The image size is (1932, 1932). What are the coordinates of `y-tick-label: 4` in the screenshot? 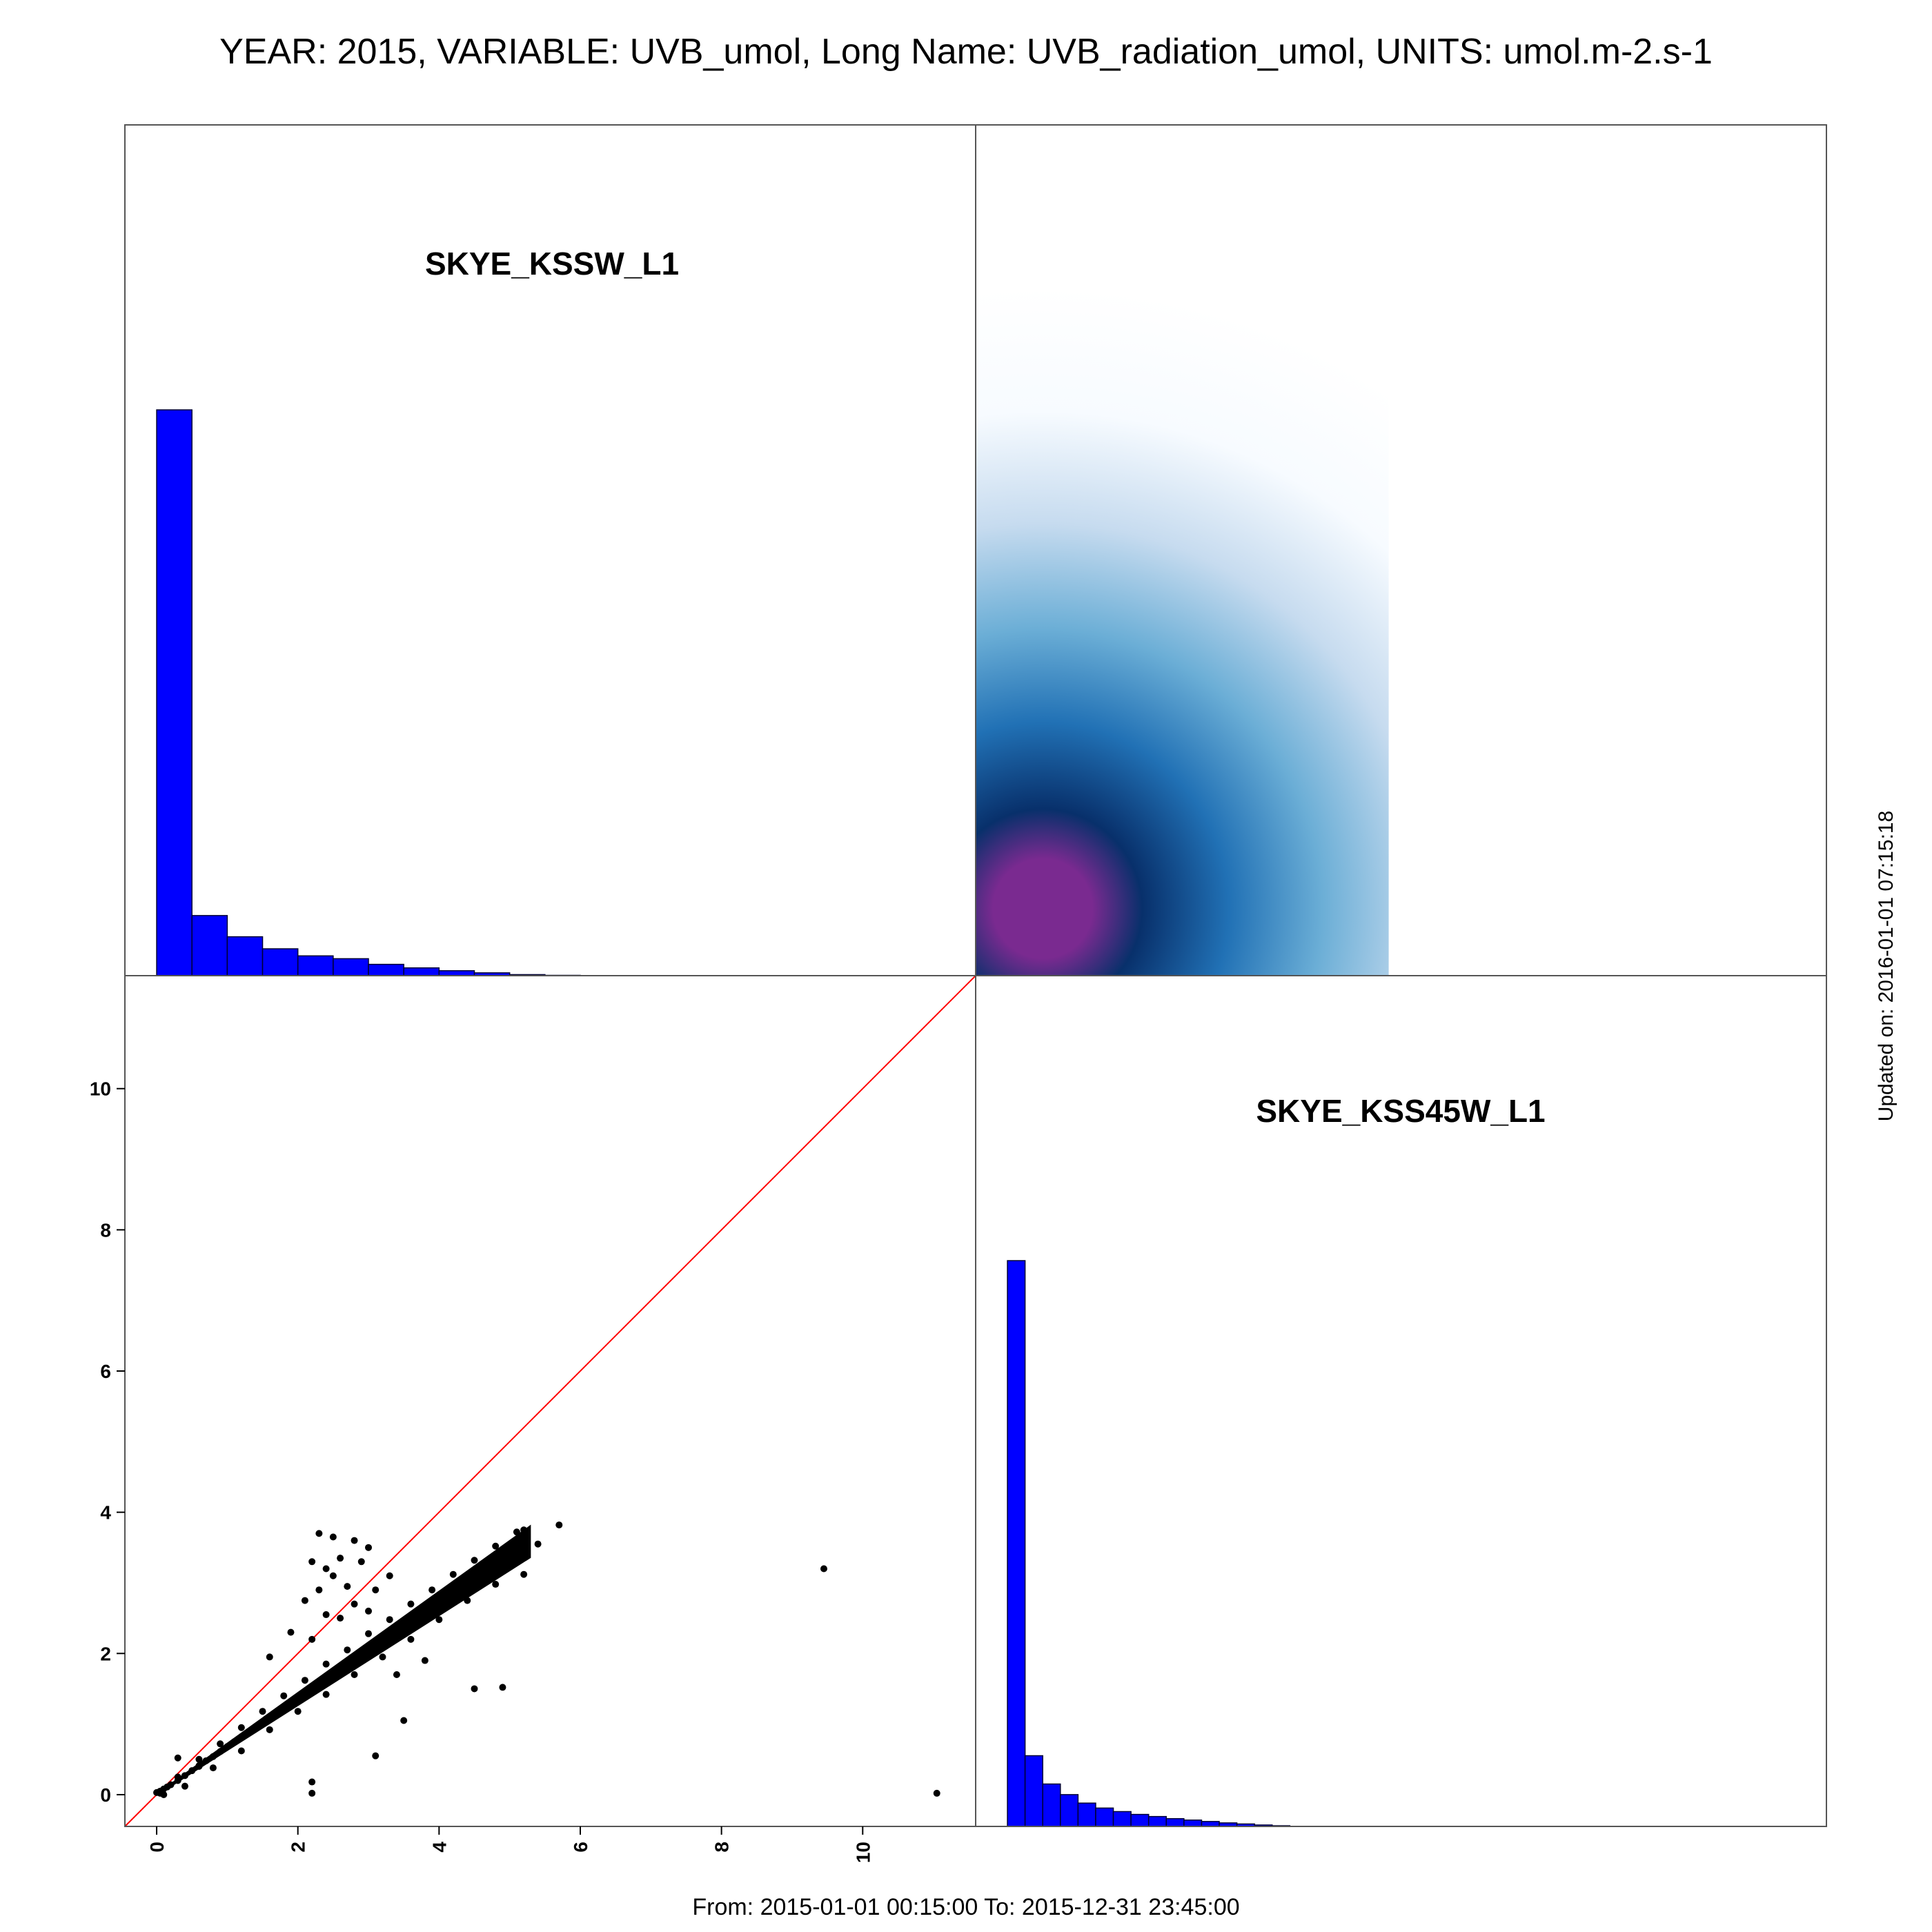 It's located at (105, 1513).